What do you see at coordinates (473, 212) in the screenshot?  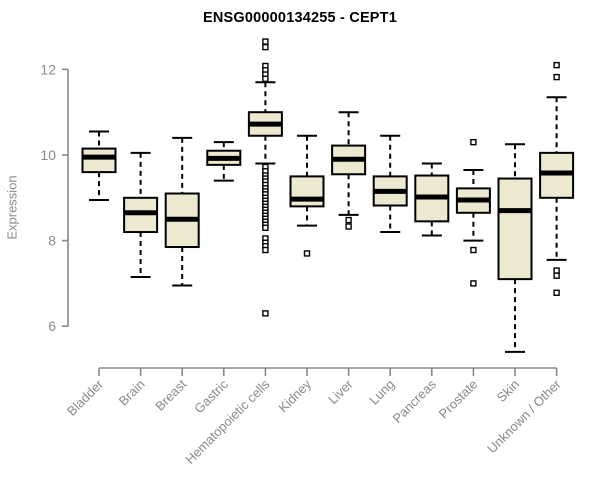 I see `box-prostate` at bounding box center [473, 212].